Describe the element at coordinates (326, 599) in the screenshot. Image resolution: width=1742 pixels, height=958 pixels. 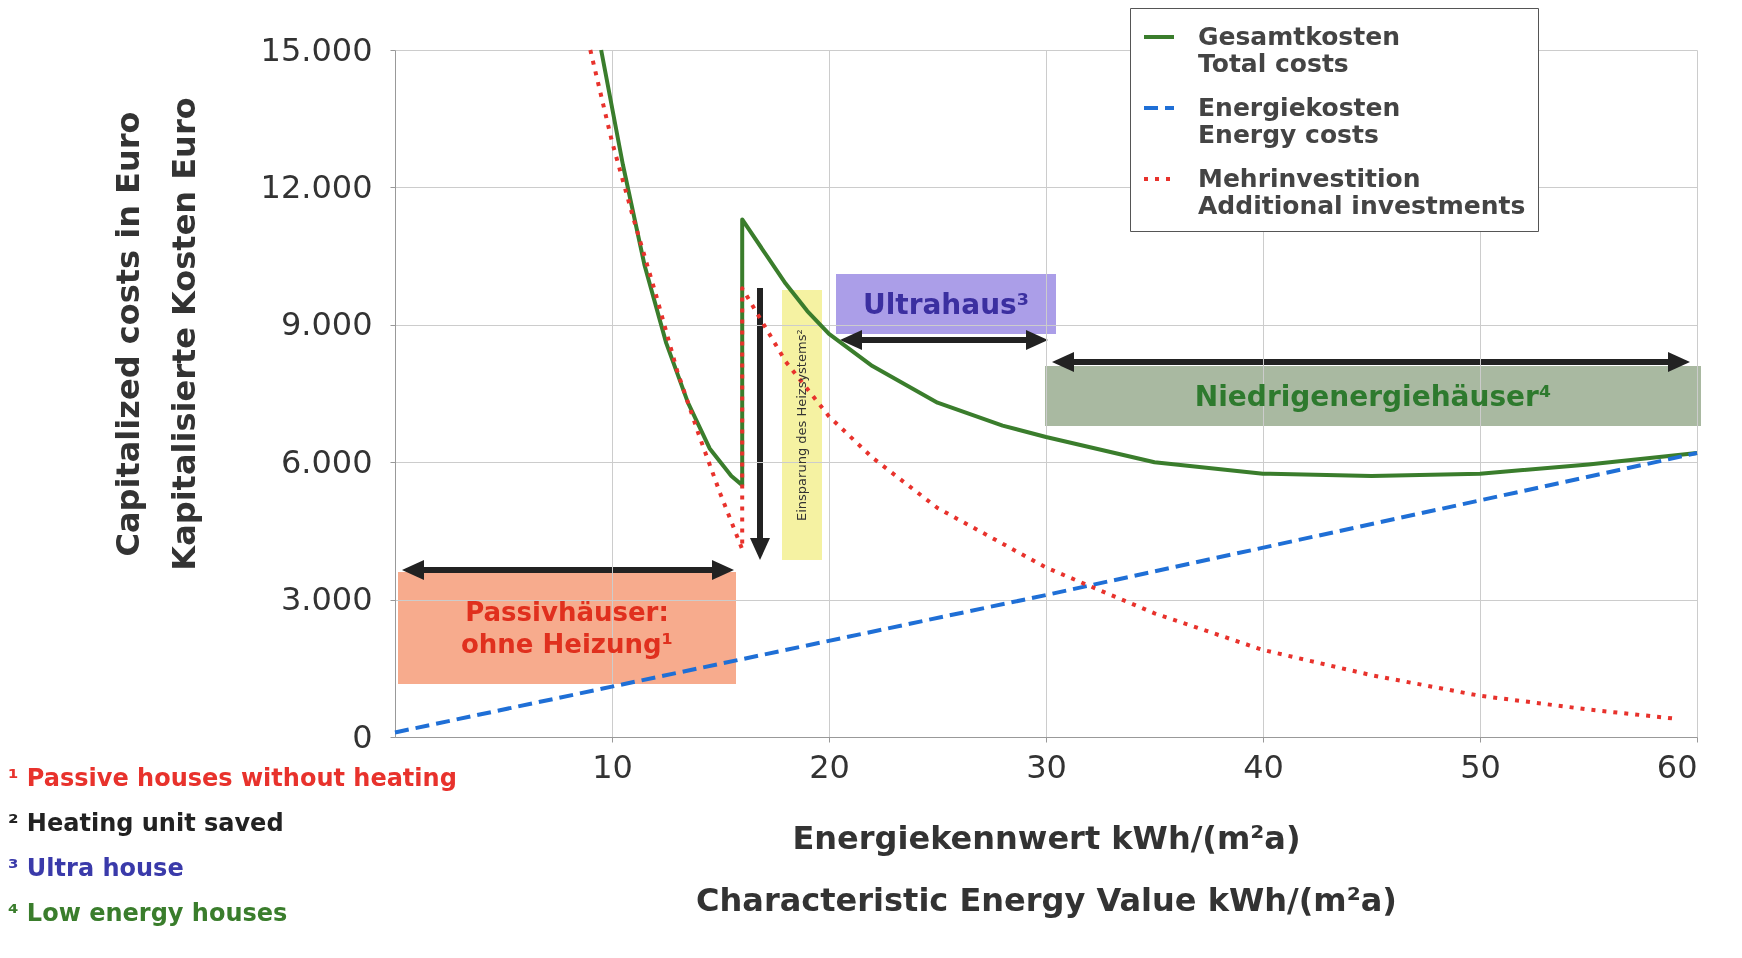
I see `y-tick-label: 3.000` at that location.